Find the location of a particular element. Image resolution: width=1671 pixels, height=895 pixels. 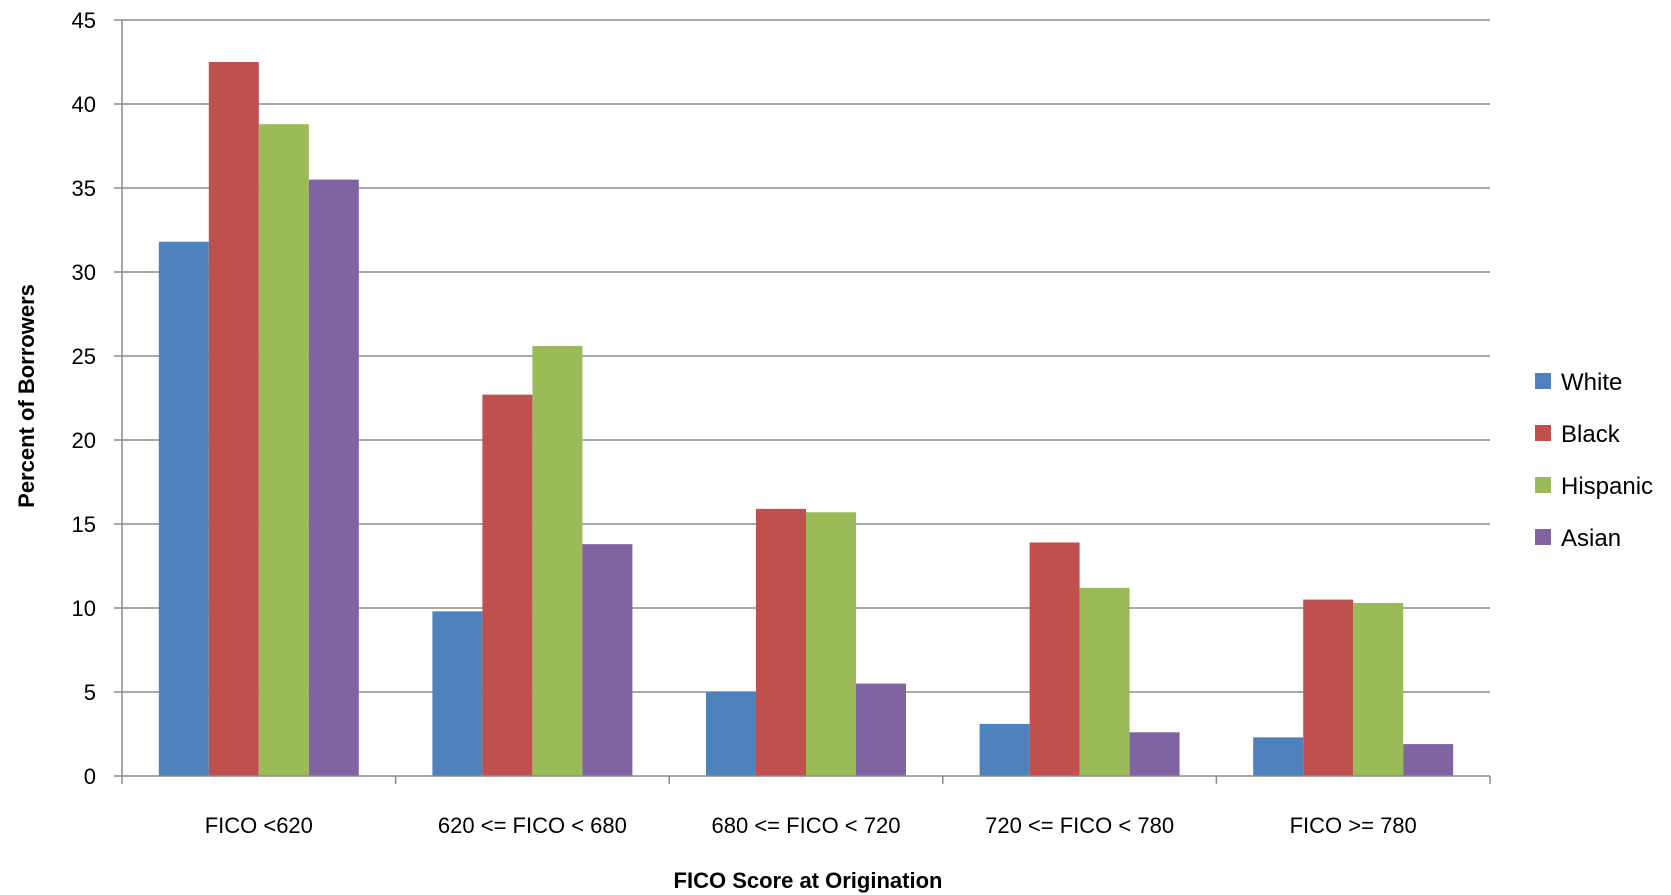

y-tick-label: 45 is located at coordinates (84, 20).